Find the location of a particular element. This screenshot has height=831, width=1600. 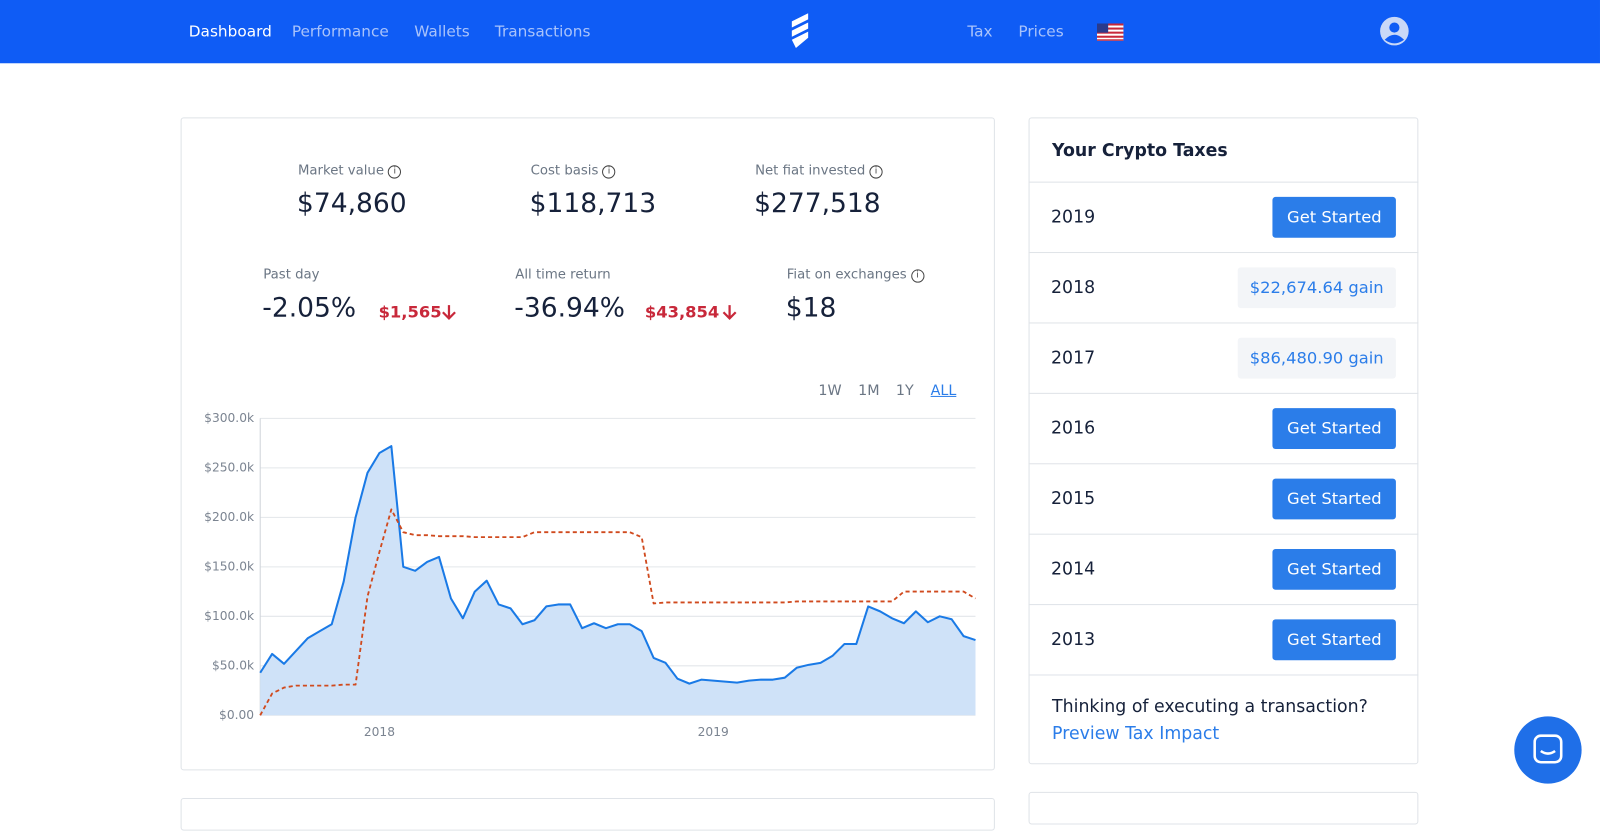

tax-row: 2016 Get Started is located at coordinates (1223, 427).